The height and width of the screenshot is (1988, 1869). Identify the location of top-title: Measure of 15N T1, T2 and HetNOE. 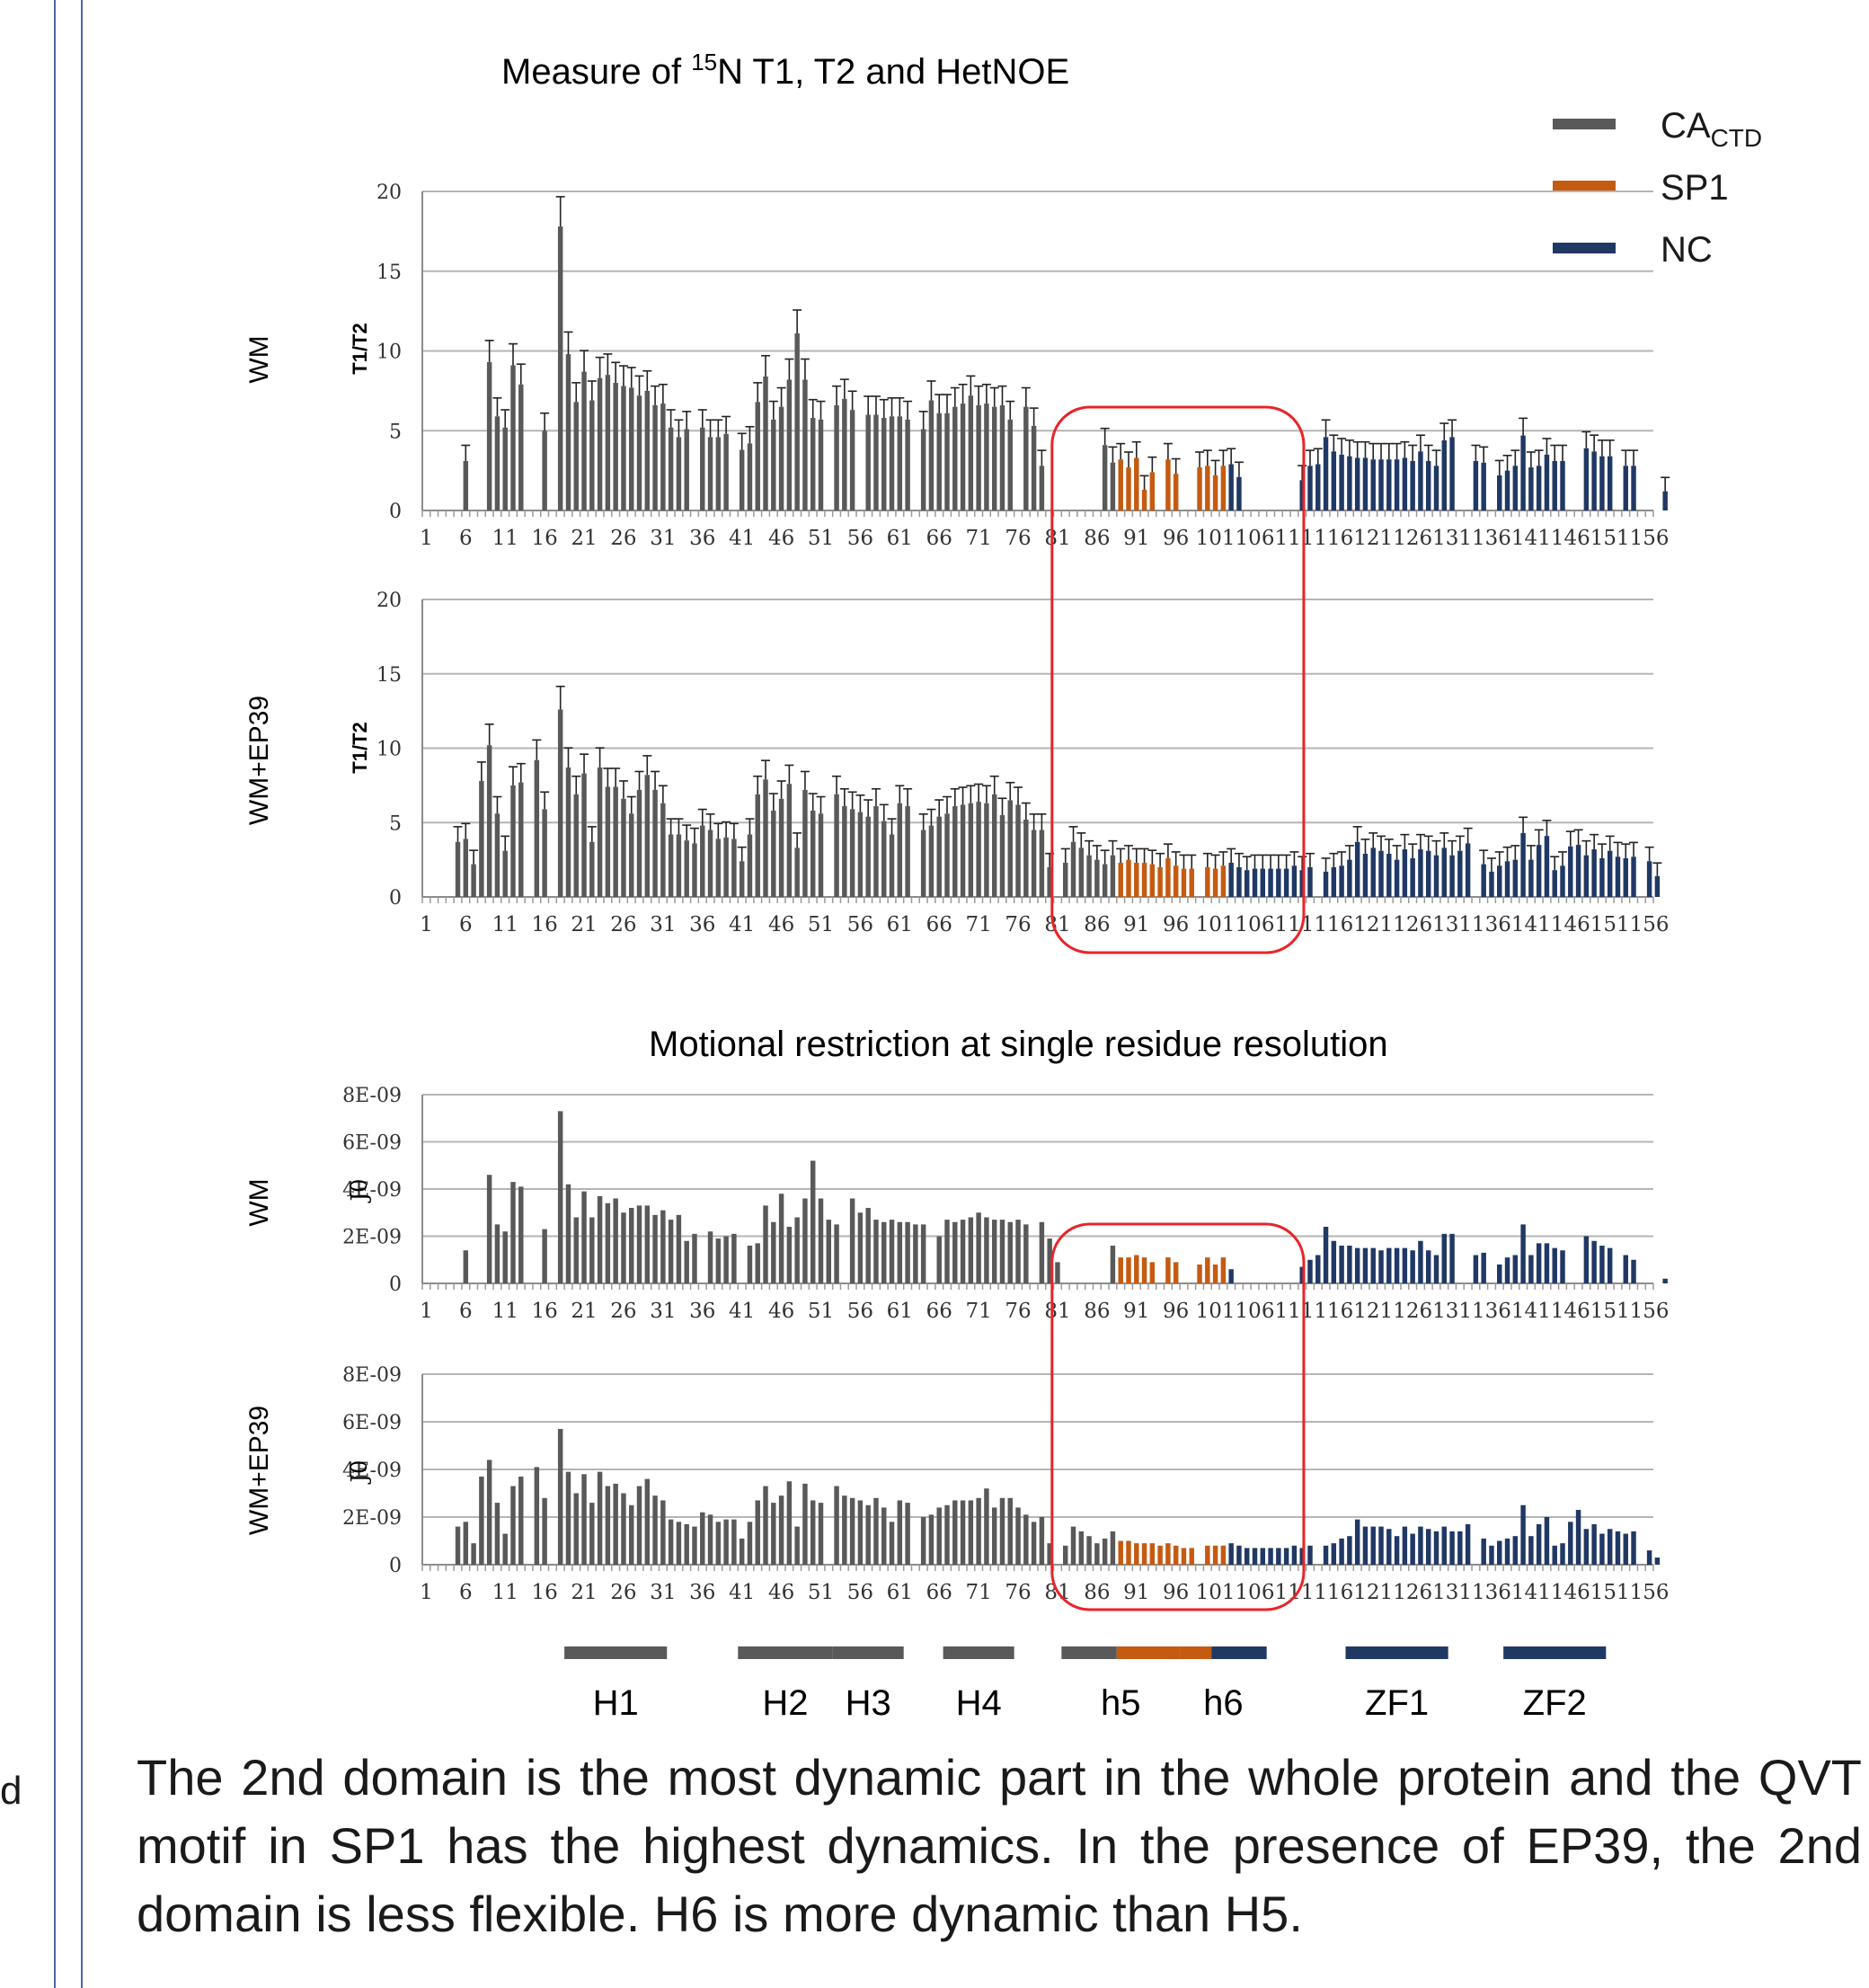
(785, 70).